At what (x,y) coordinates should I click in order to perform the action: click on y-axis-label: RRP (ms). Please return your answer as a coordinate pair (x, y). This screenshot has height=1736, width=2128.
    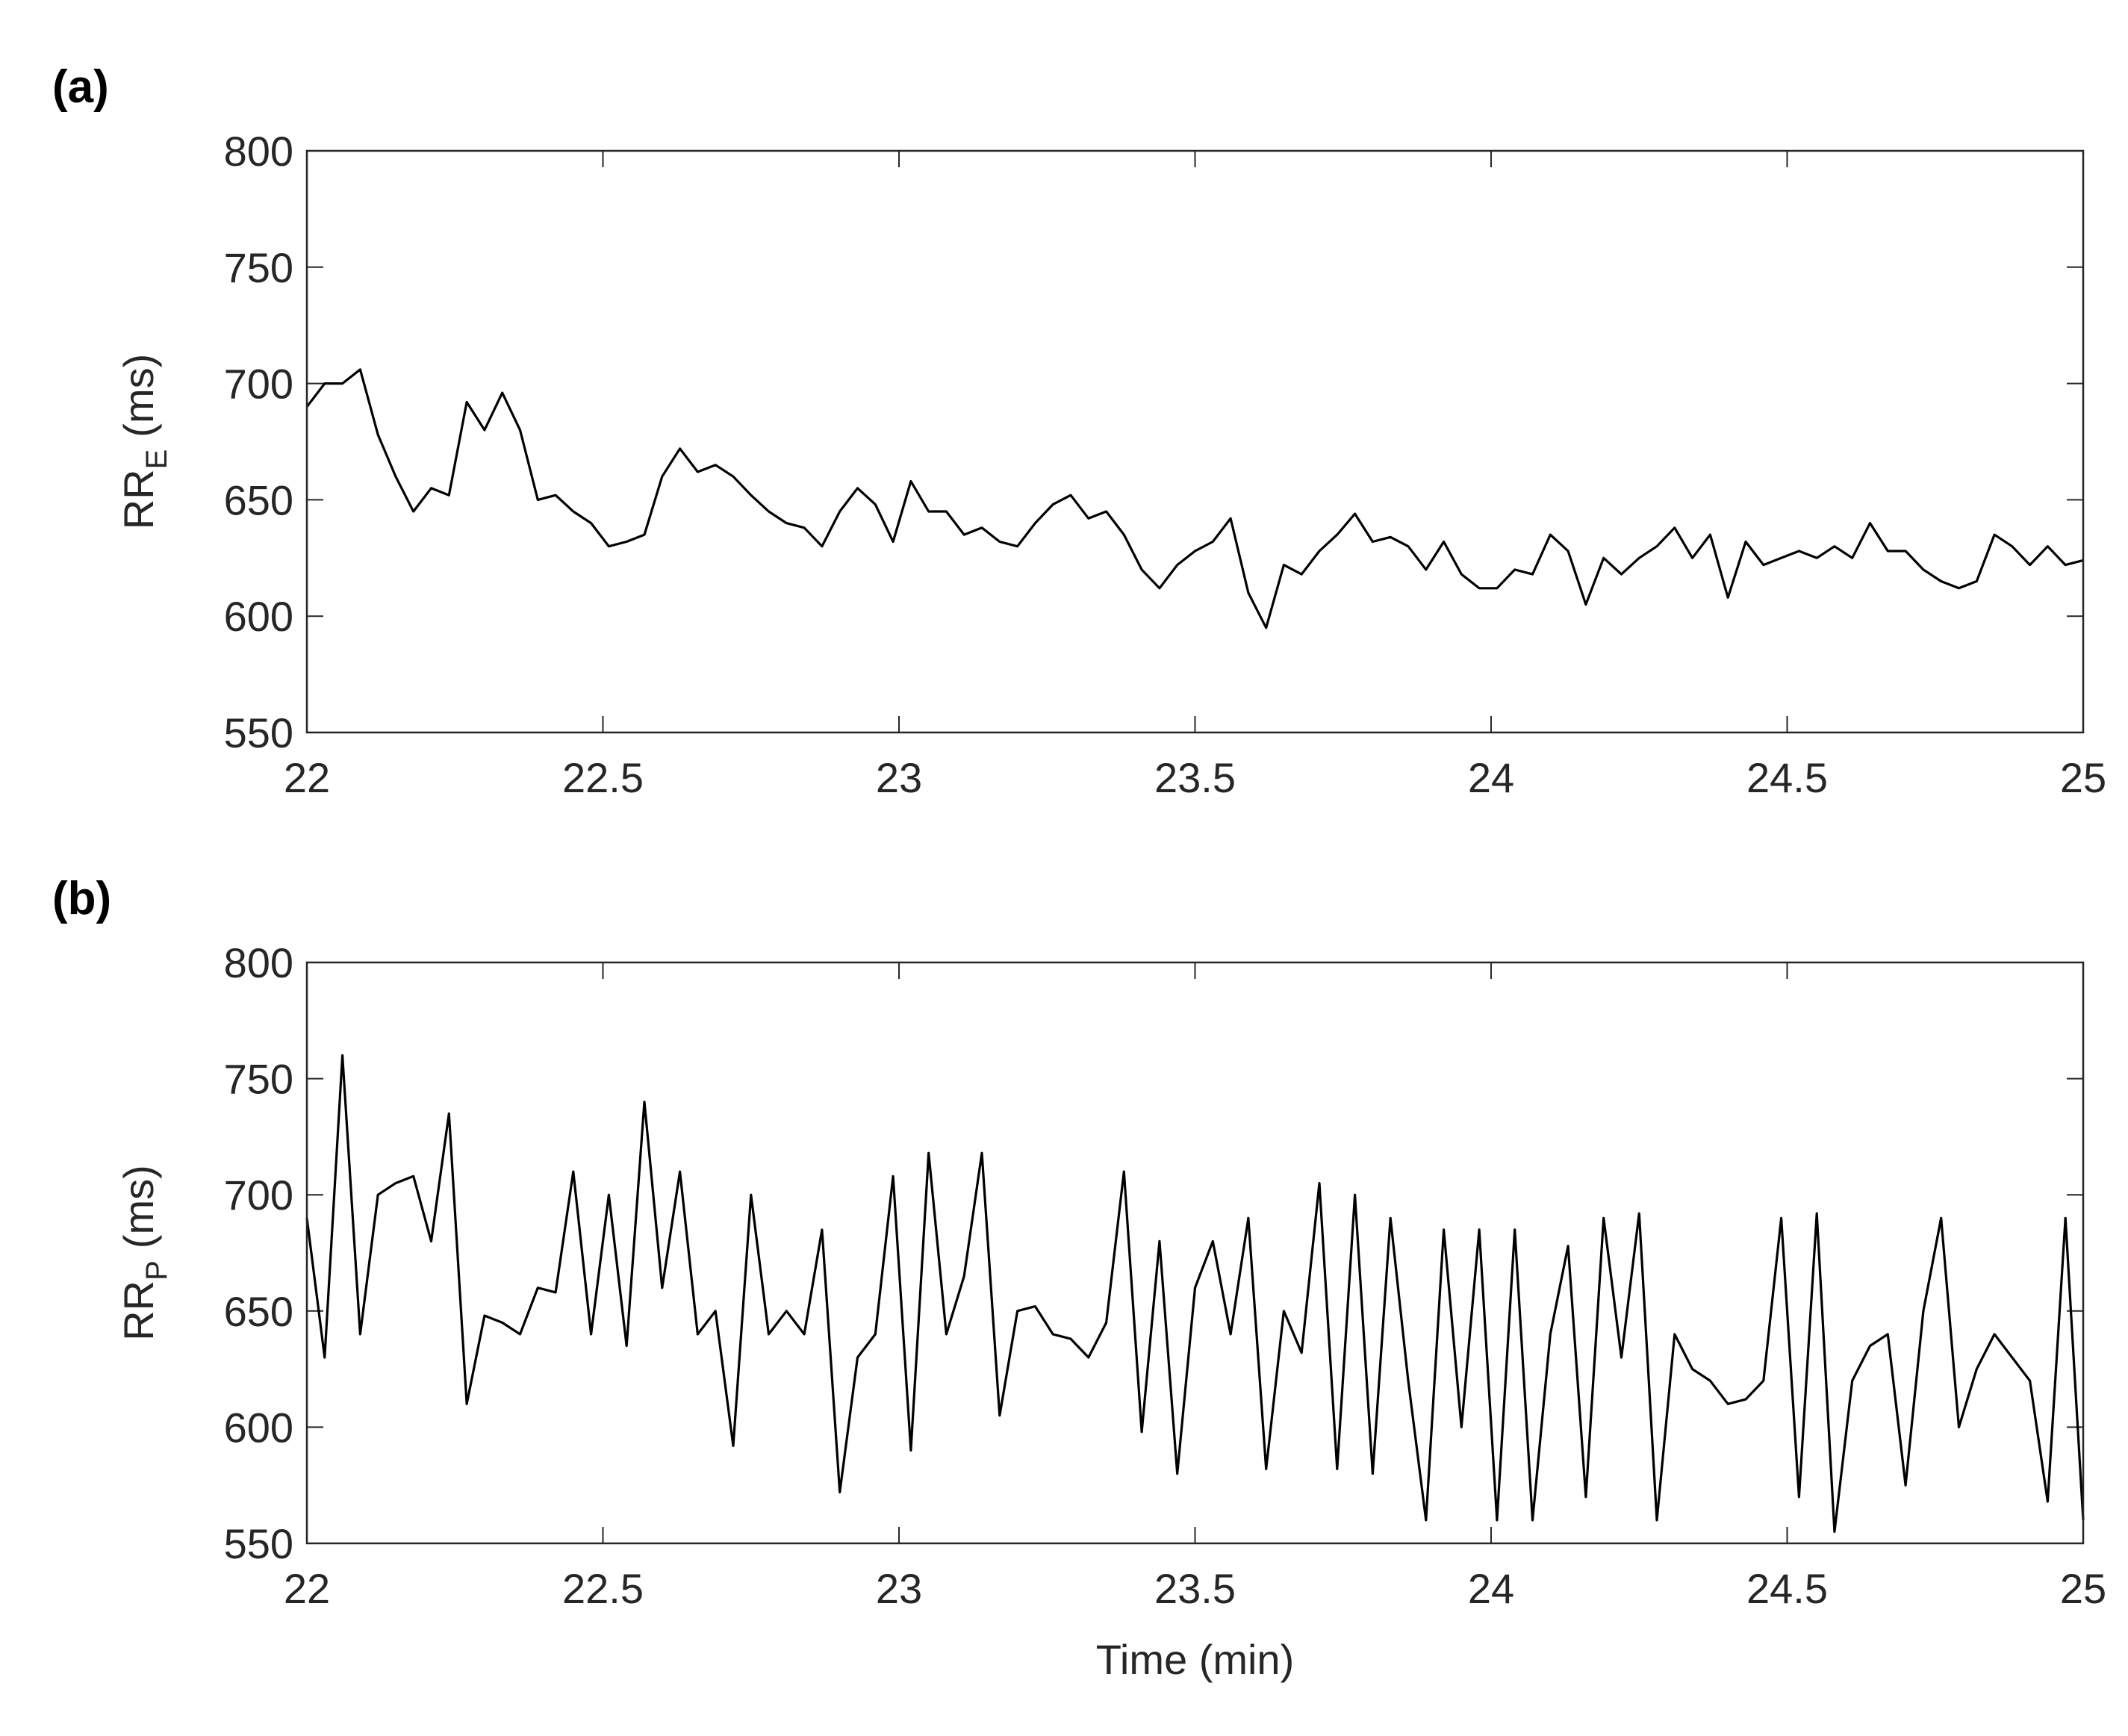
    Looking at the image, I should click on (144, 1253).